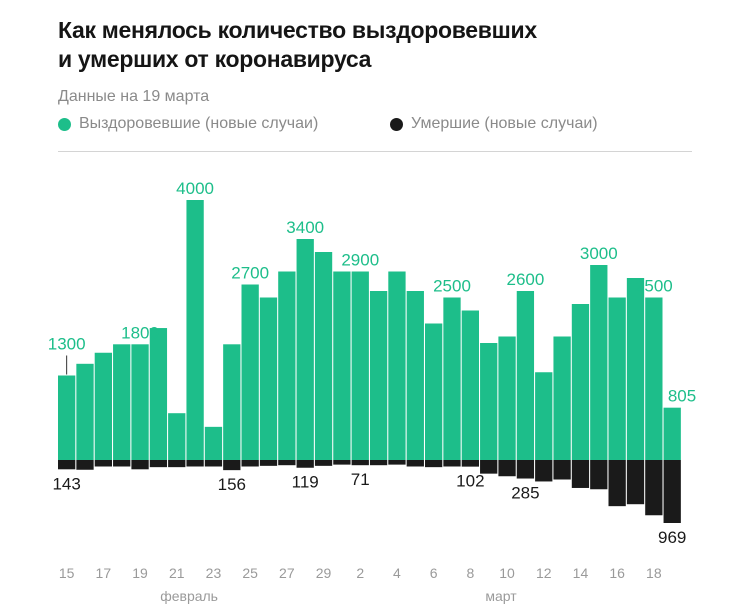  Describe the element at coordinates (544, 573) in the screenshot. I see `x-tick-label: 12` at that location.